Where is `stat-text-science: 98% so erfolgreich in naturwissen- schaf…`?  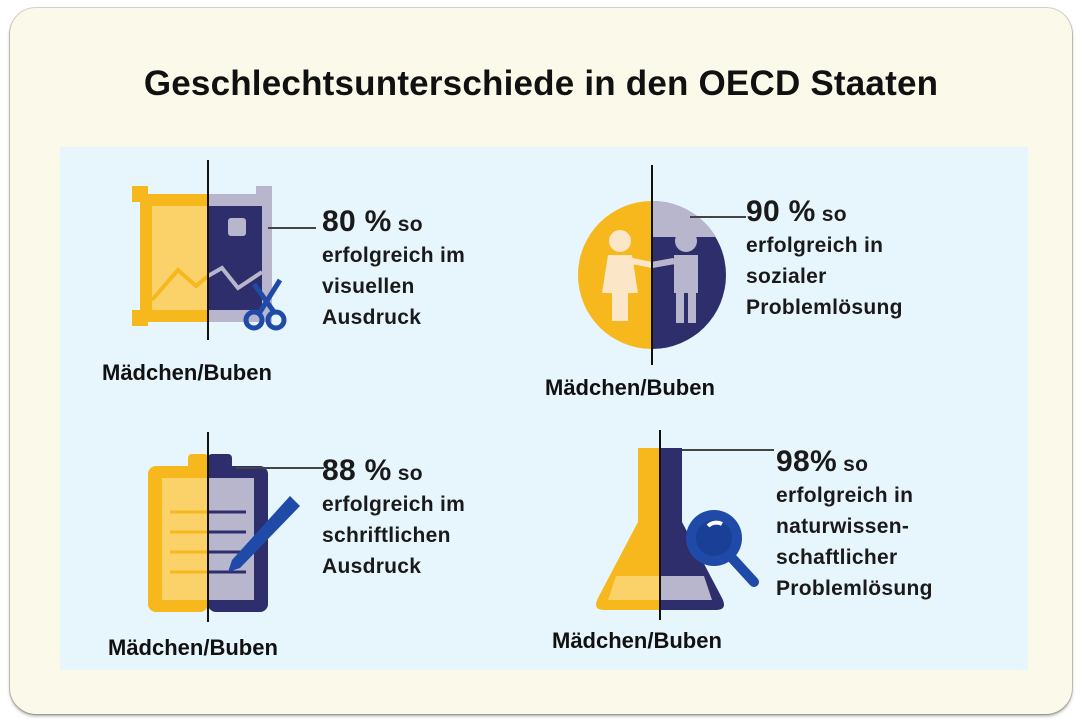 stat-text-science: 98% so erfolgreich in naturwissen- schaf… is located at coordinates (854, 522).